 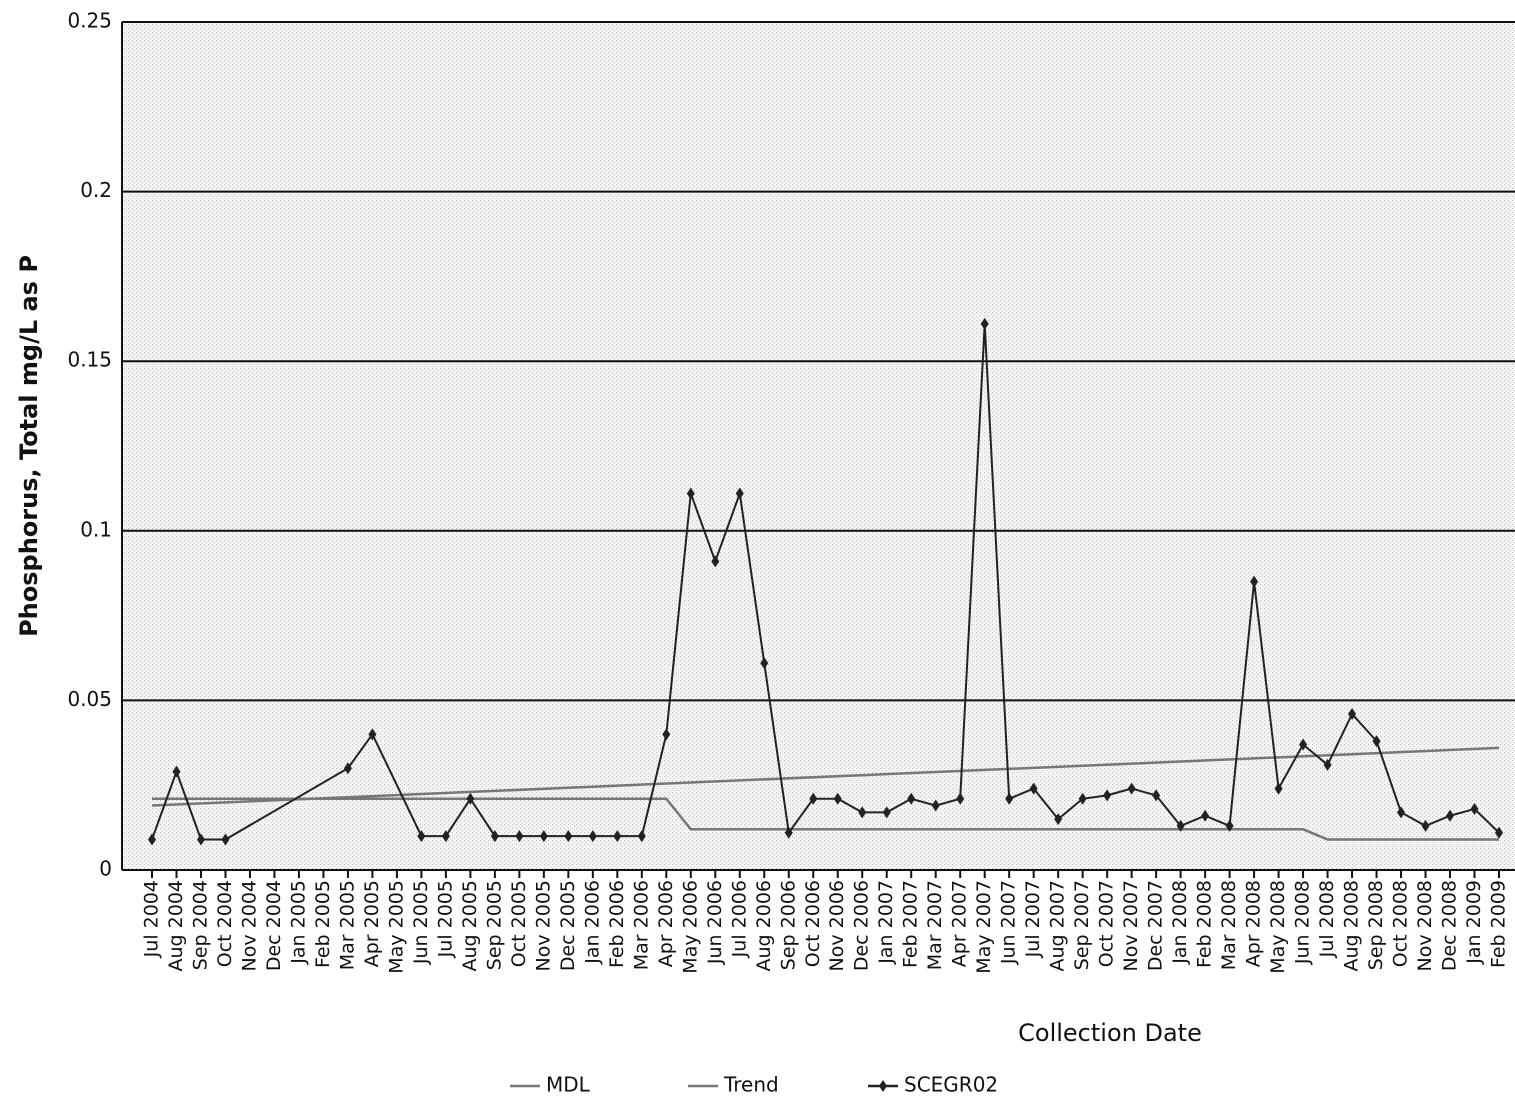 What do you see at coordinates (96, 190) in the screenshot?
I see `y-tick-label: 0.2` at bounding box center [96, 190].